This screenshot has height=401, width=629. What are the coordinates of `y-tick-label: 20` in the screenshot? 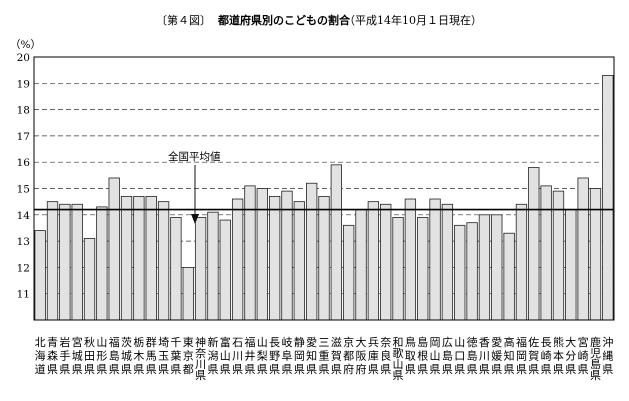 It's located at (23, 58).